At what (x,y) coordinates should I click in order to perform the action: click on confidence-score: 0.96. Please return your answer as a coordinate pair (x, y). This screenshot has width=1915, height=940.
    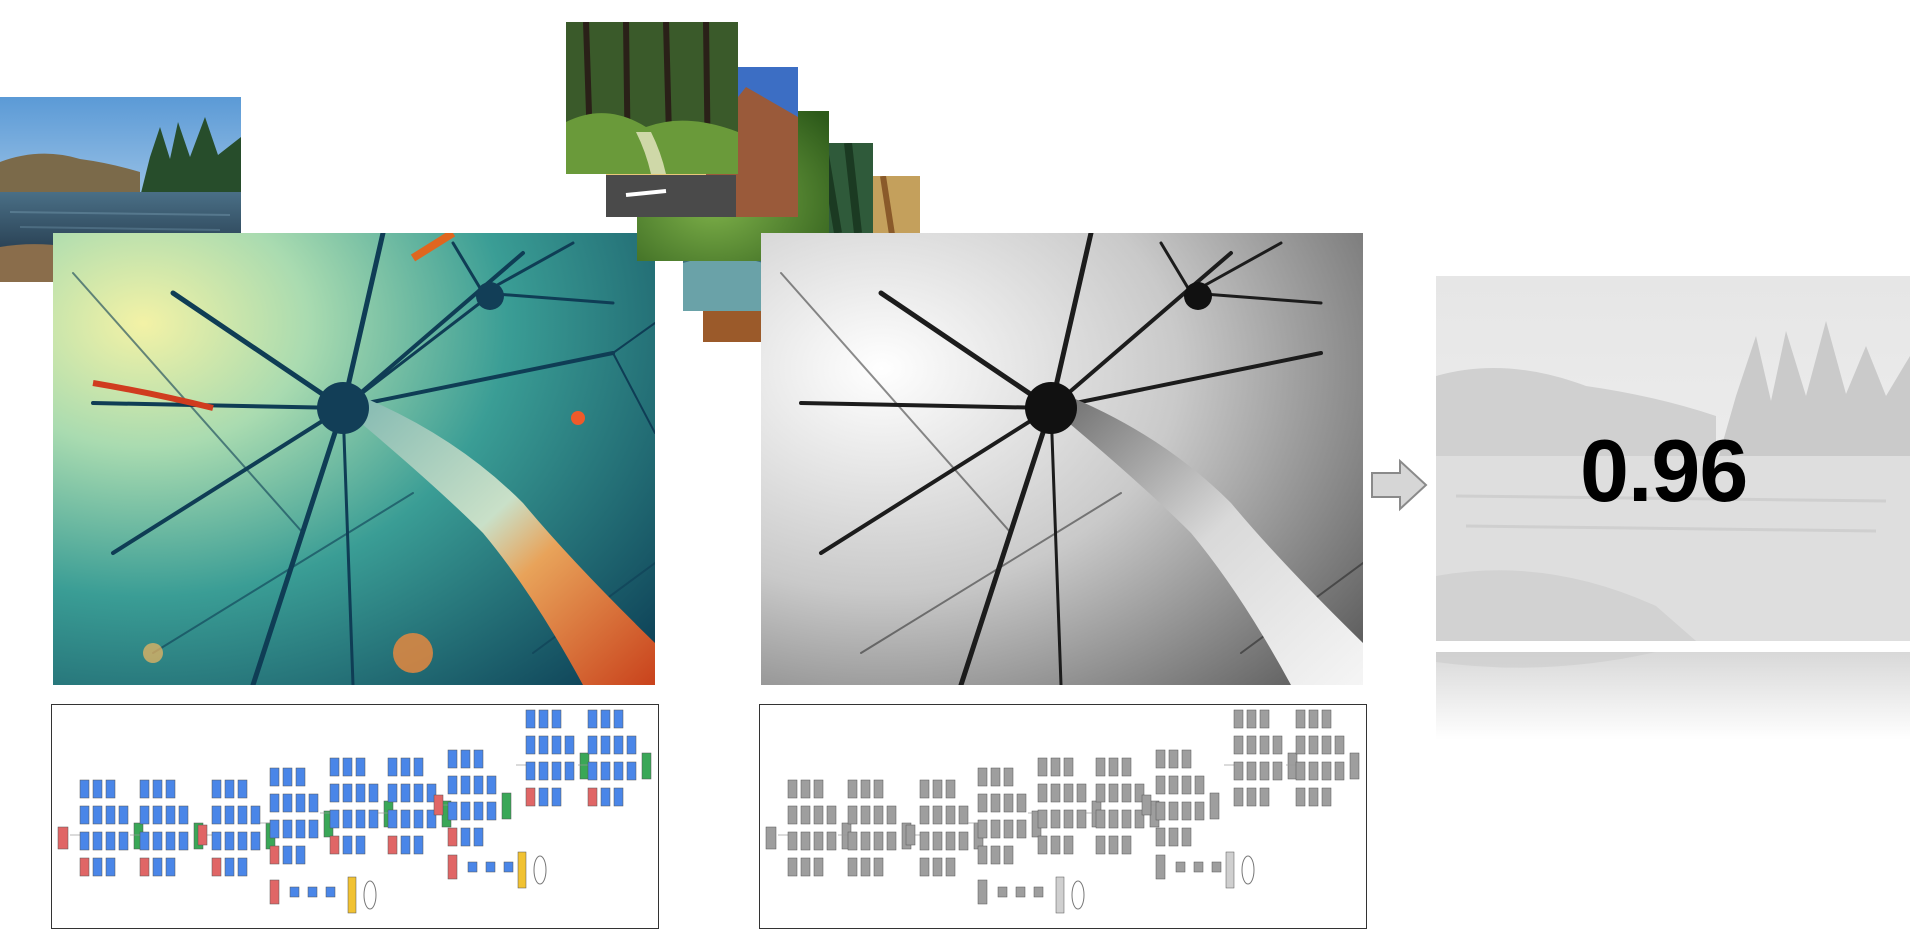
    Looking at the image, I should click on (1664, 470).